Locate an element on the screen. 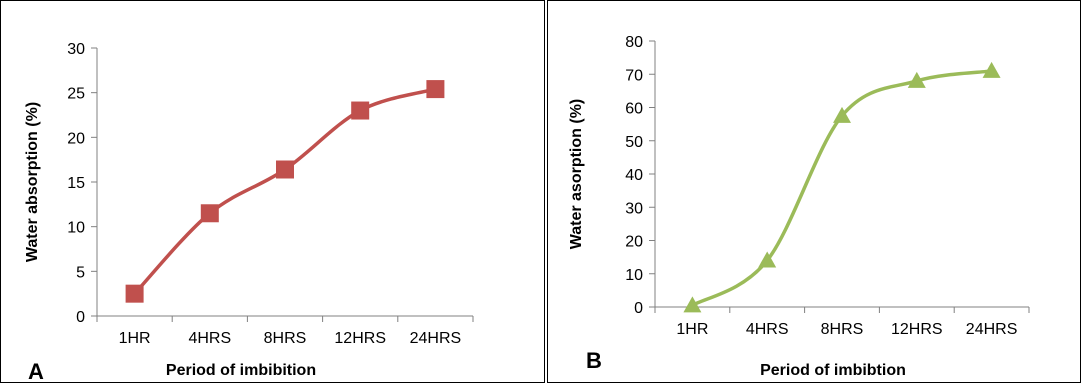 Image resolution: width=1081 pixels, height=385 pixels. x-axis-title: Period of imbibtion is located at coordinates (833, 370).